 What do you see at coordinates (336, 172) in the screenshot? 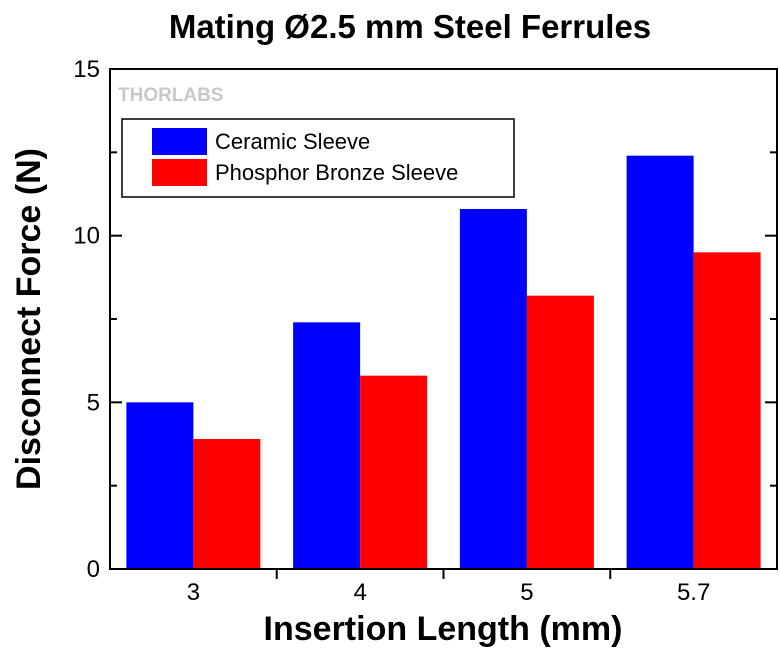
I see `legend-label-phosphor-bronze: Phosphor Bronze Sleeve` at bounding box center [336, 172].